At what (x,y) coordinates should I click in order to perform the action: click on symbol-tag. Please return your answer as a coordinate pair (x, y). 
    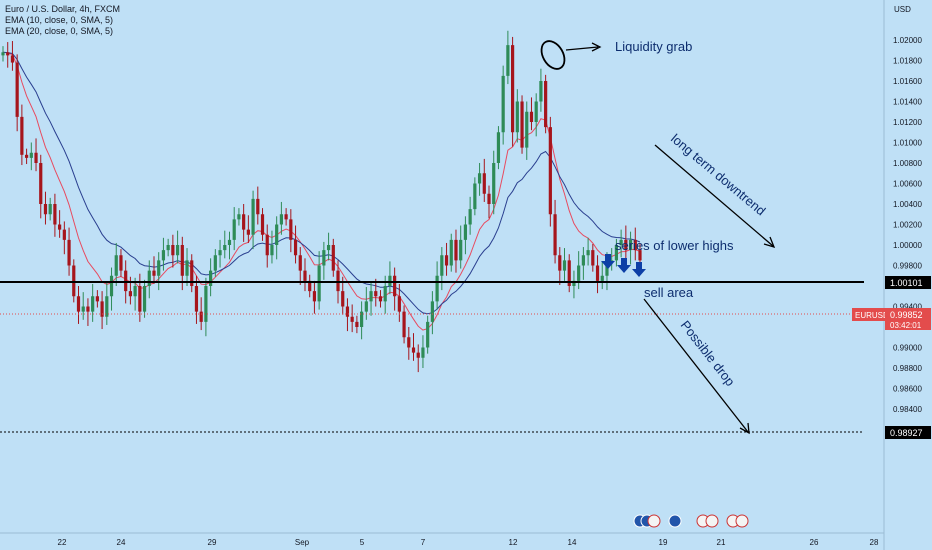
    Looking at the image, I should click on (868, 314).